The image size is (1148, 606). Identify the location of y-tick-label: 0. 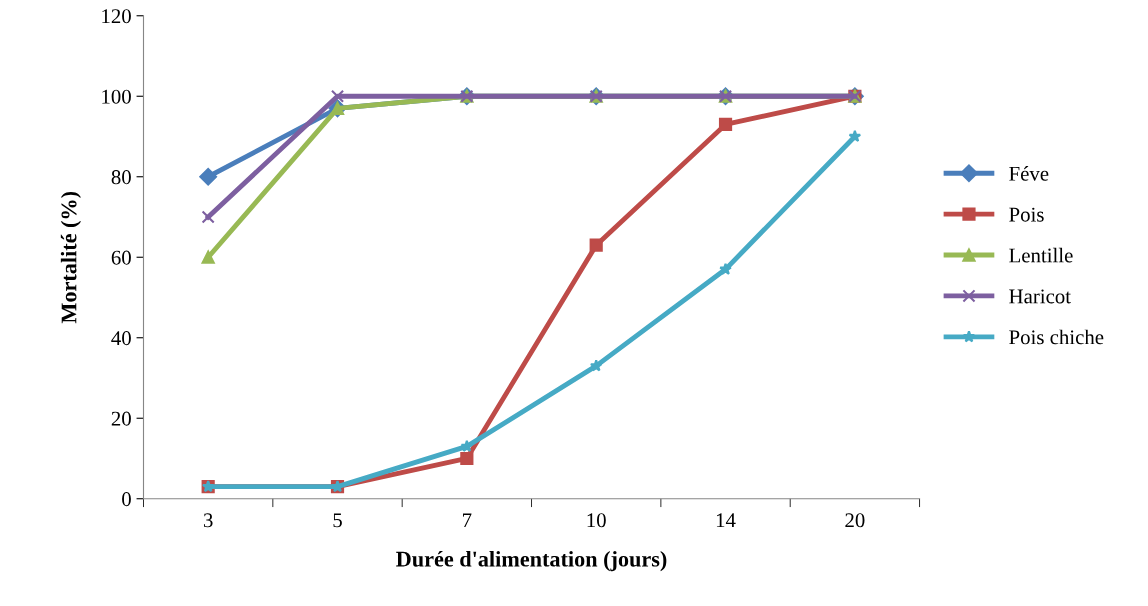
(126, 499).